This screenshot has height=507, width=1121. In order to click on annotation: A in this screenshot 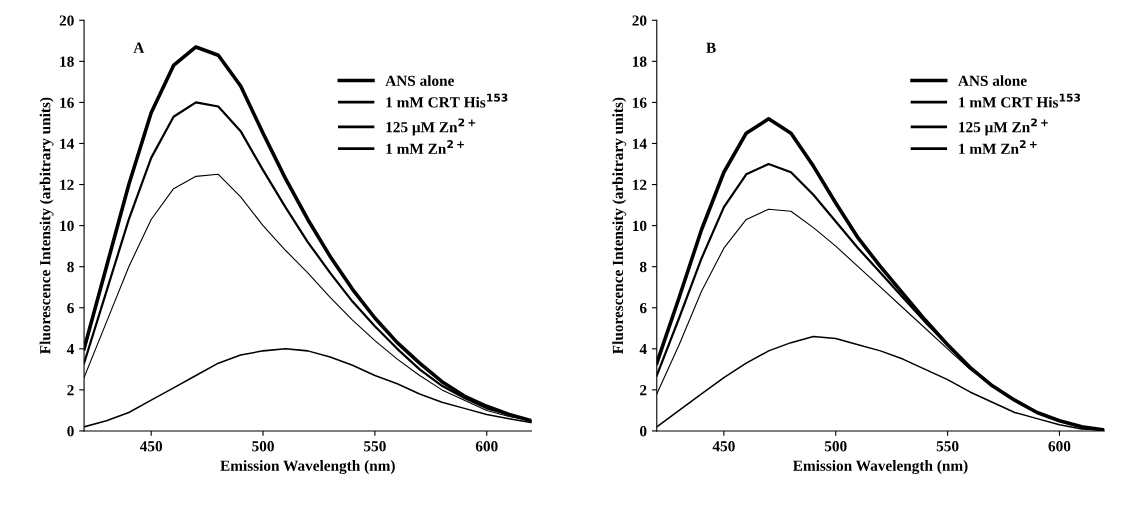, I will do `click(139, 47)`.